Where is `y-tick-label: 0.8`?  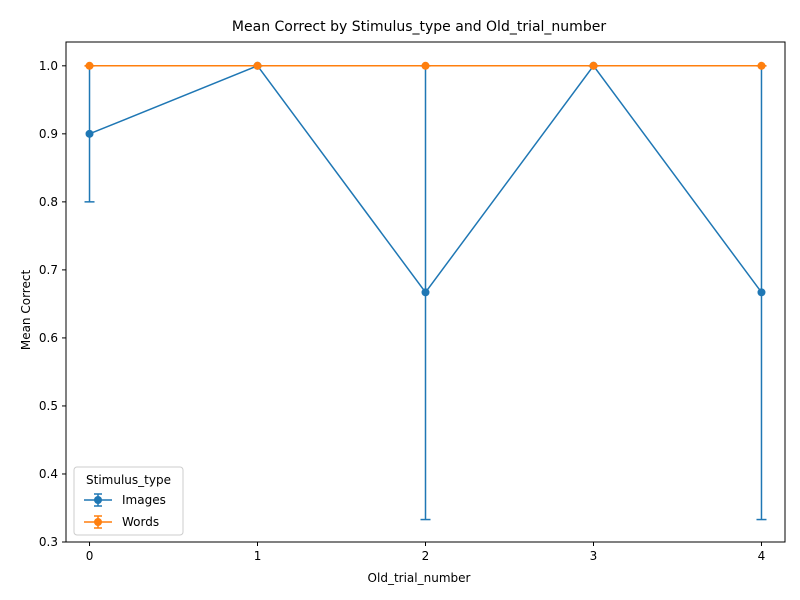 y-tick-label: 0.8 is located at coordinates (48, 202).